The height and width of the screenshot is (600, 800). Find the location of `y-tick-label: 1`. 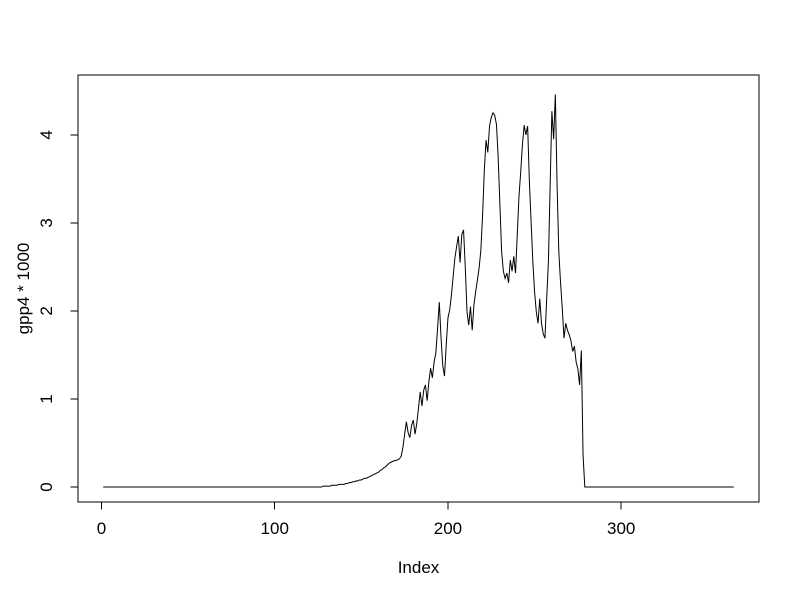

y-tick-label: 1 is located at coordinates (46, 398).